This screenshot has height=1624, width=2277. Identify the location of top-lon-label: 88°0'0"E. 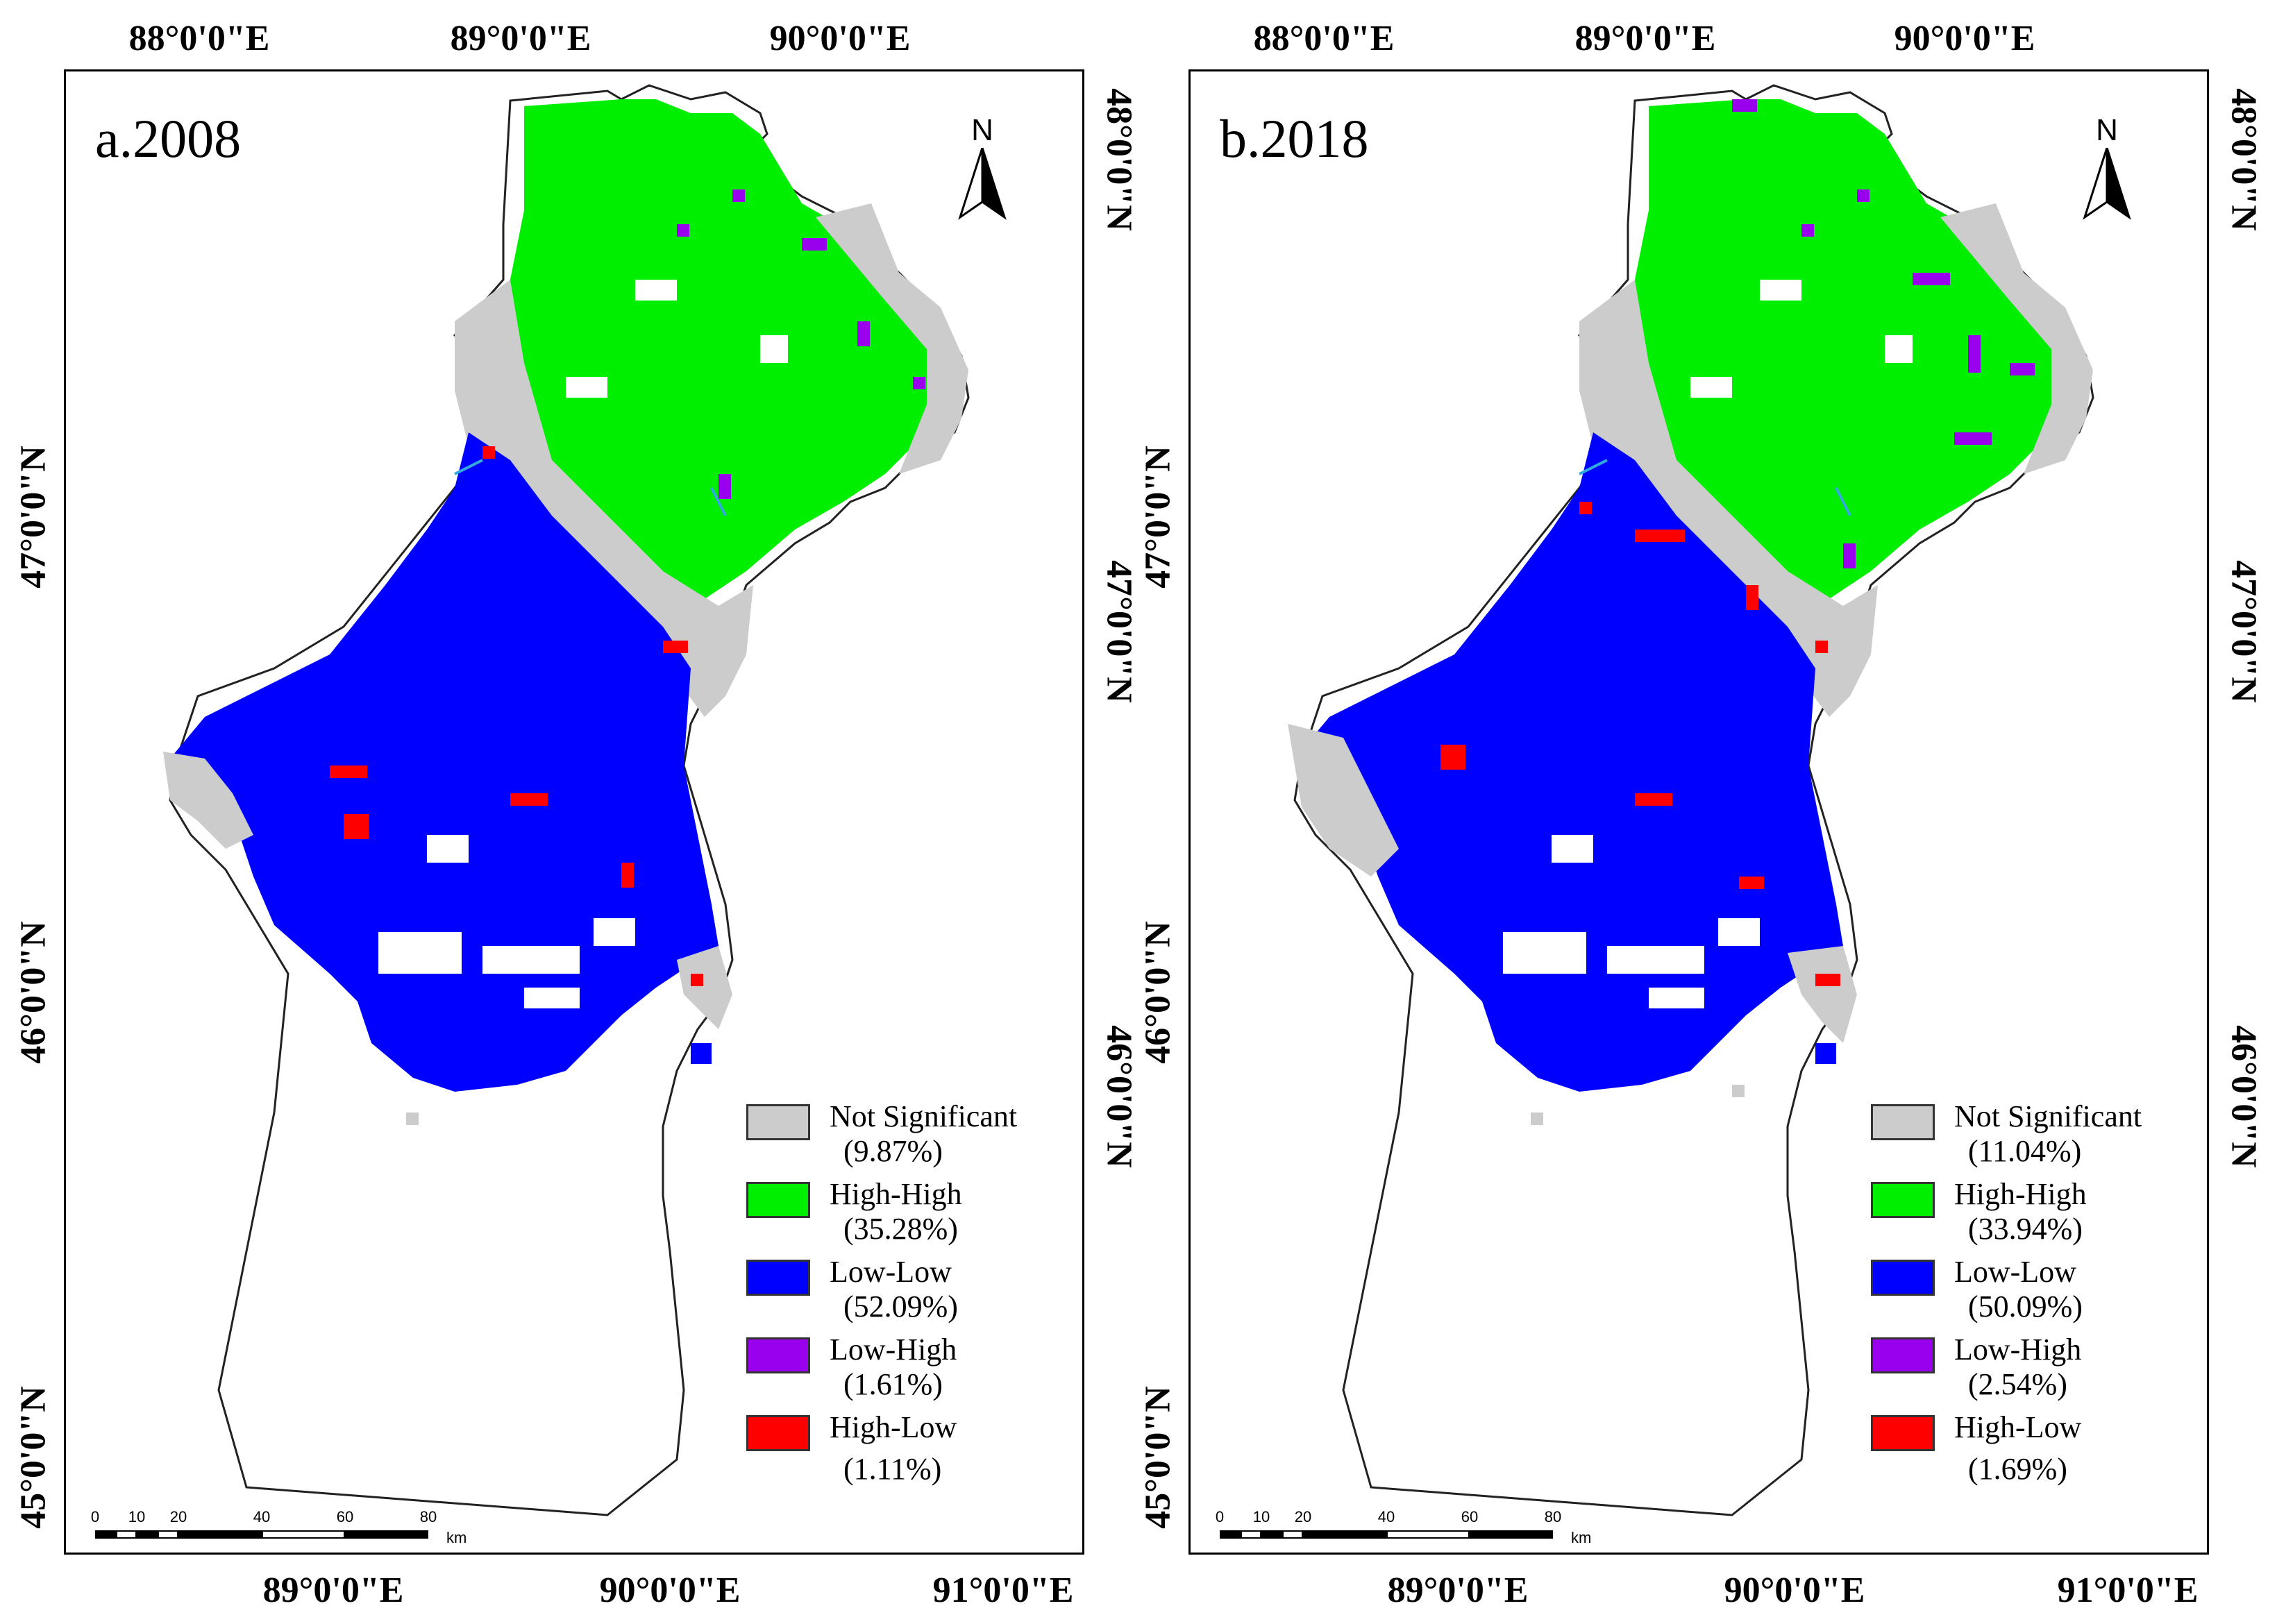
(1324, 38).